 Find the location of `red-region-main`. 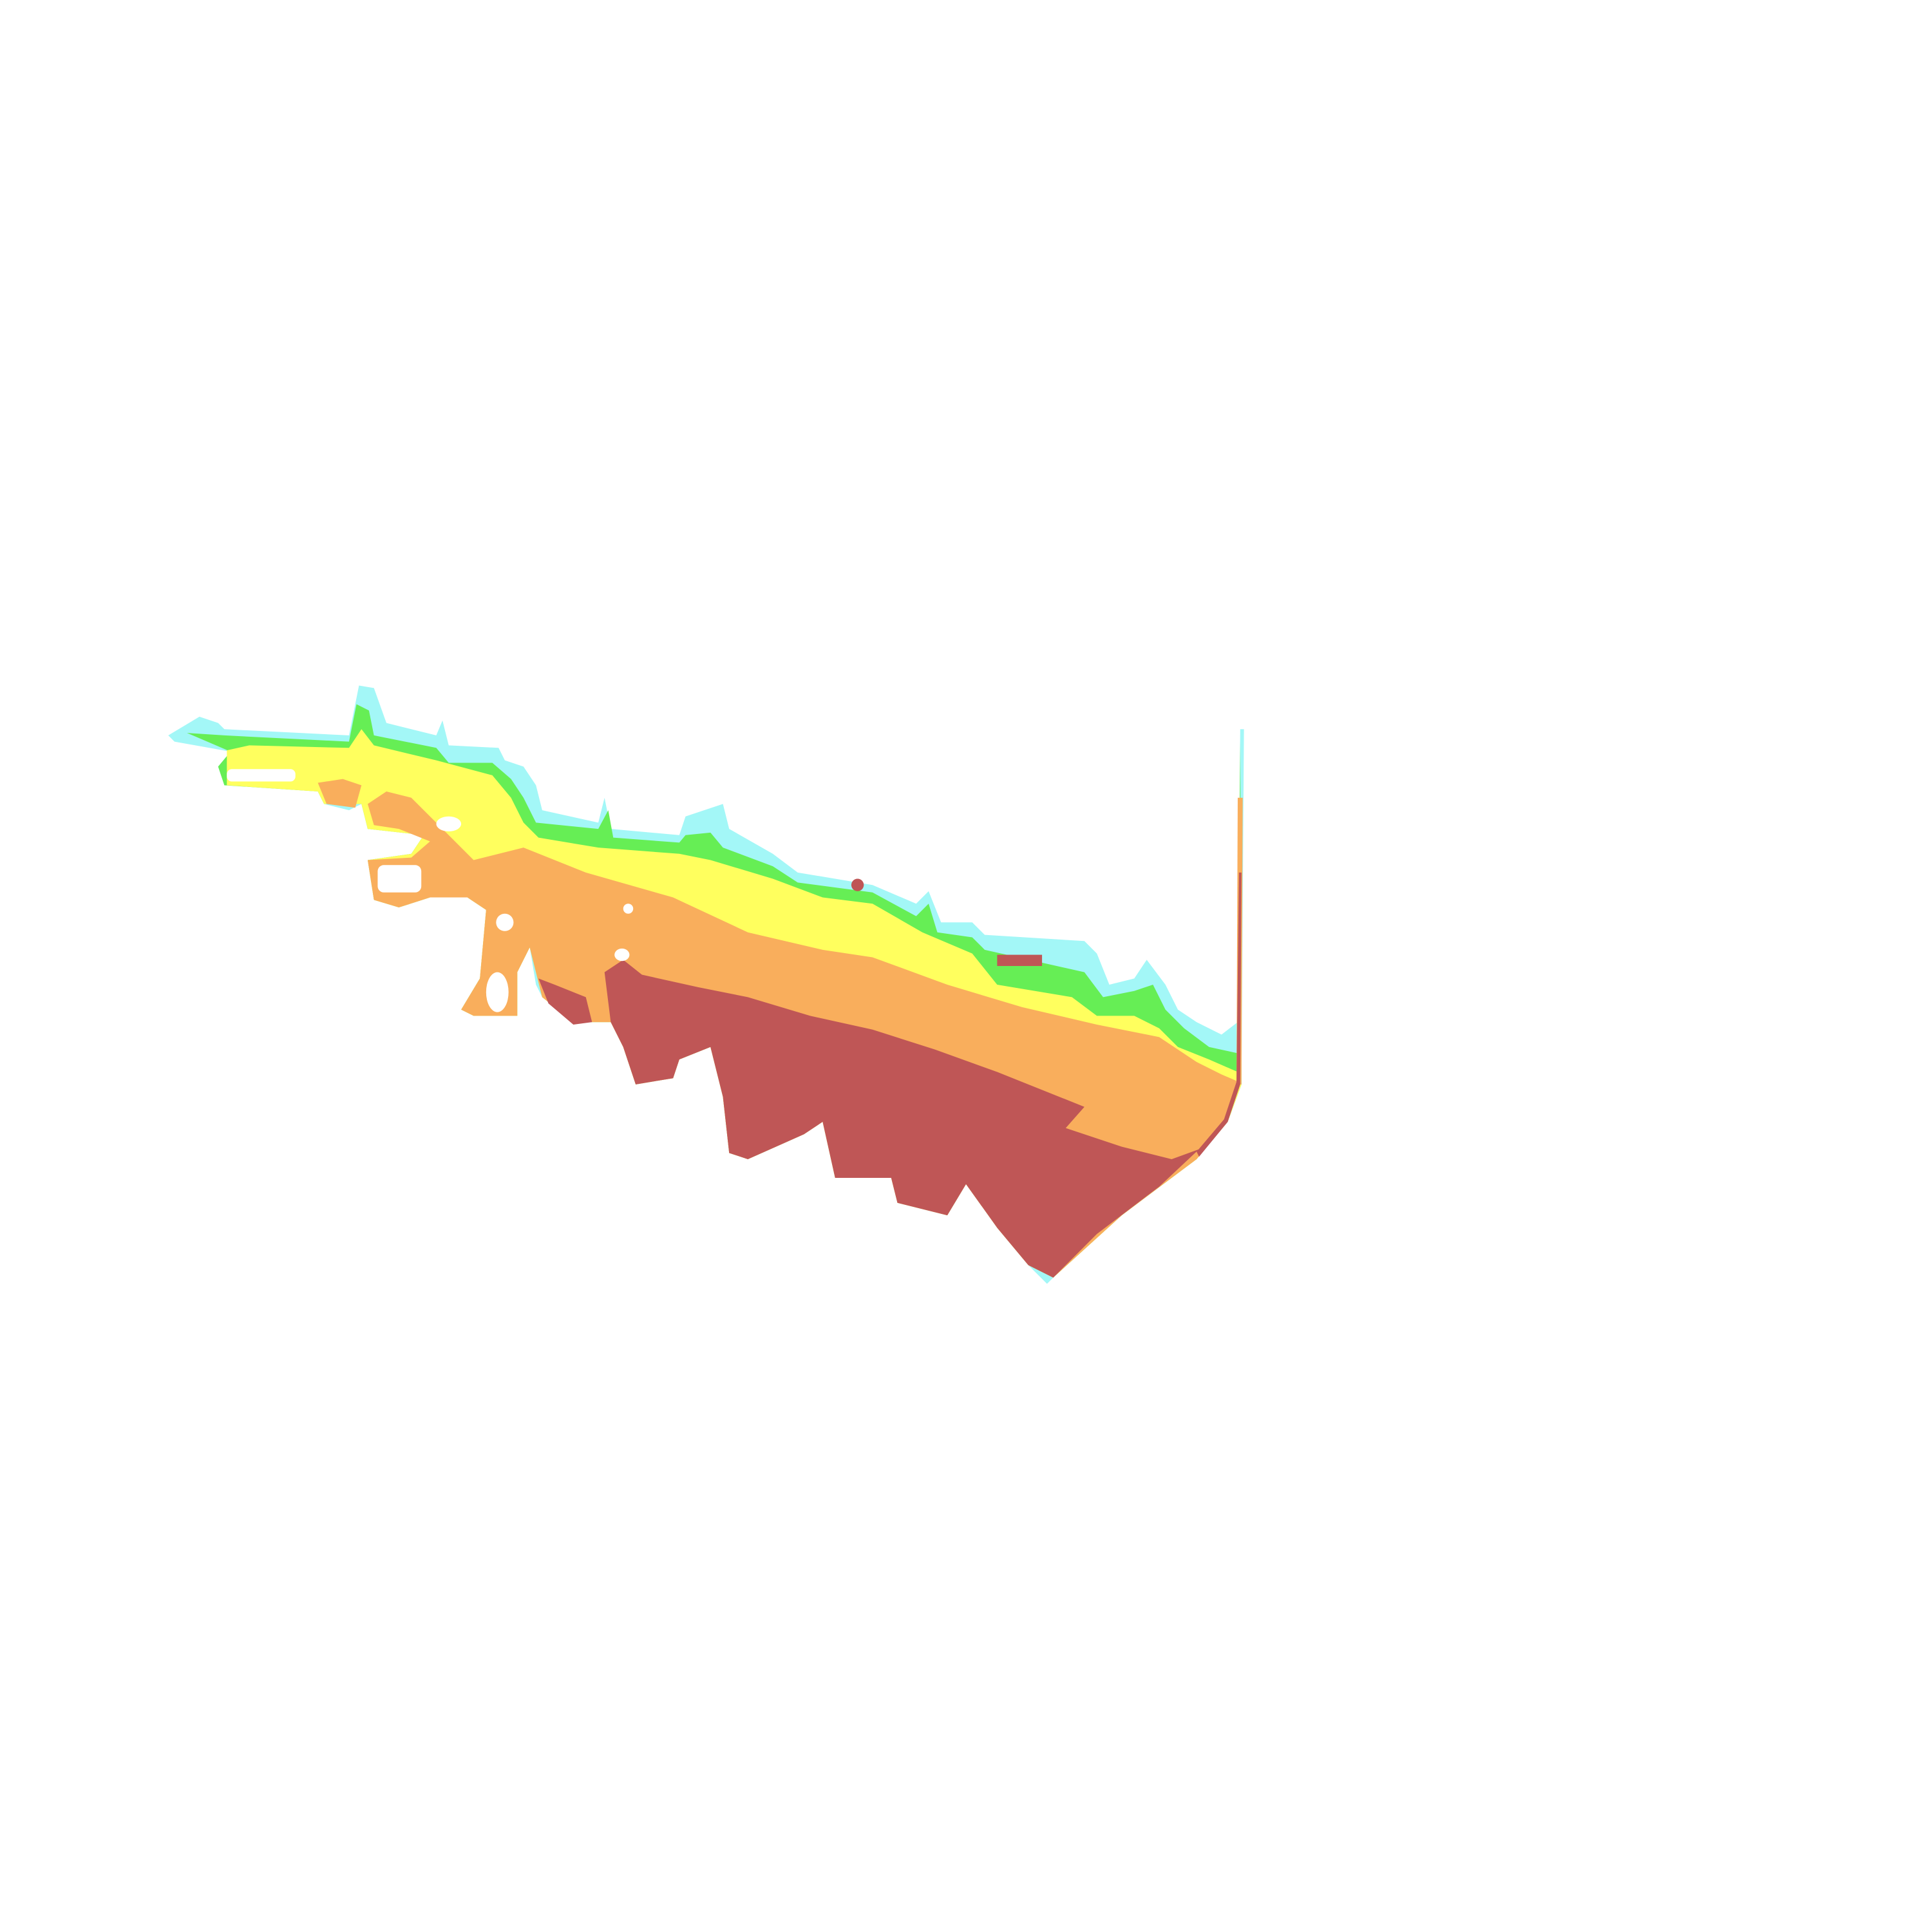

red-region-main is located at coordinates (902, 1119).